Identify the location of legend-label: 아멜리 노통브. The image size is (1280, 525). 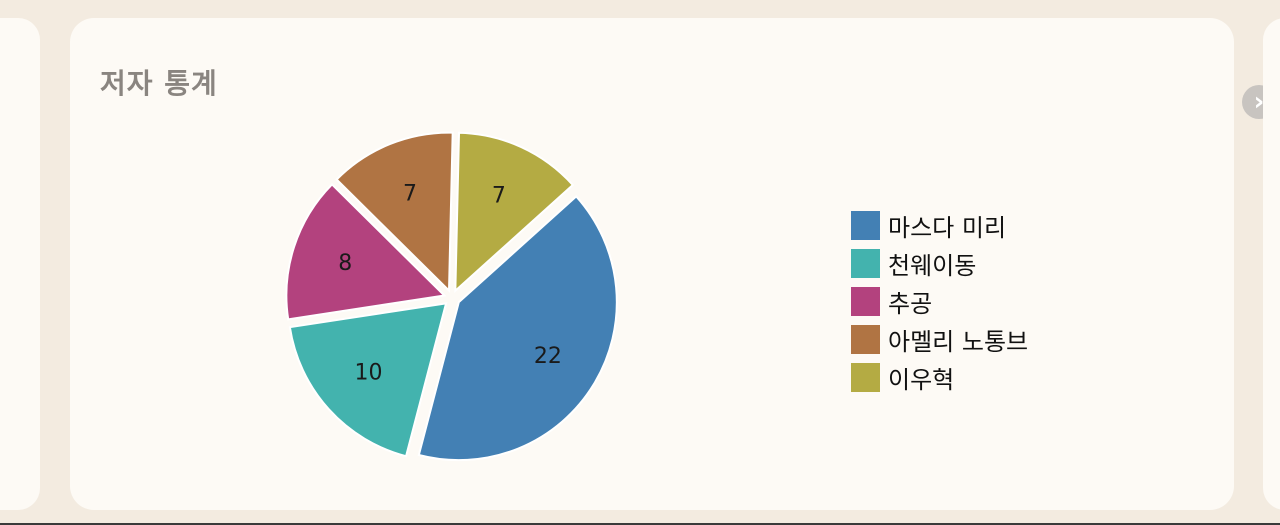
(958, 341).